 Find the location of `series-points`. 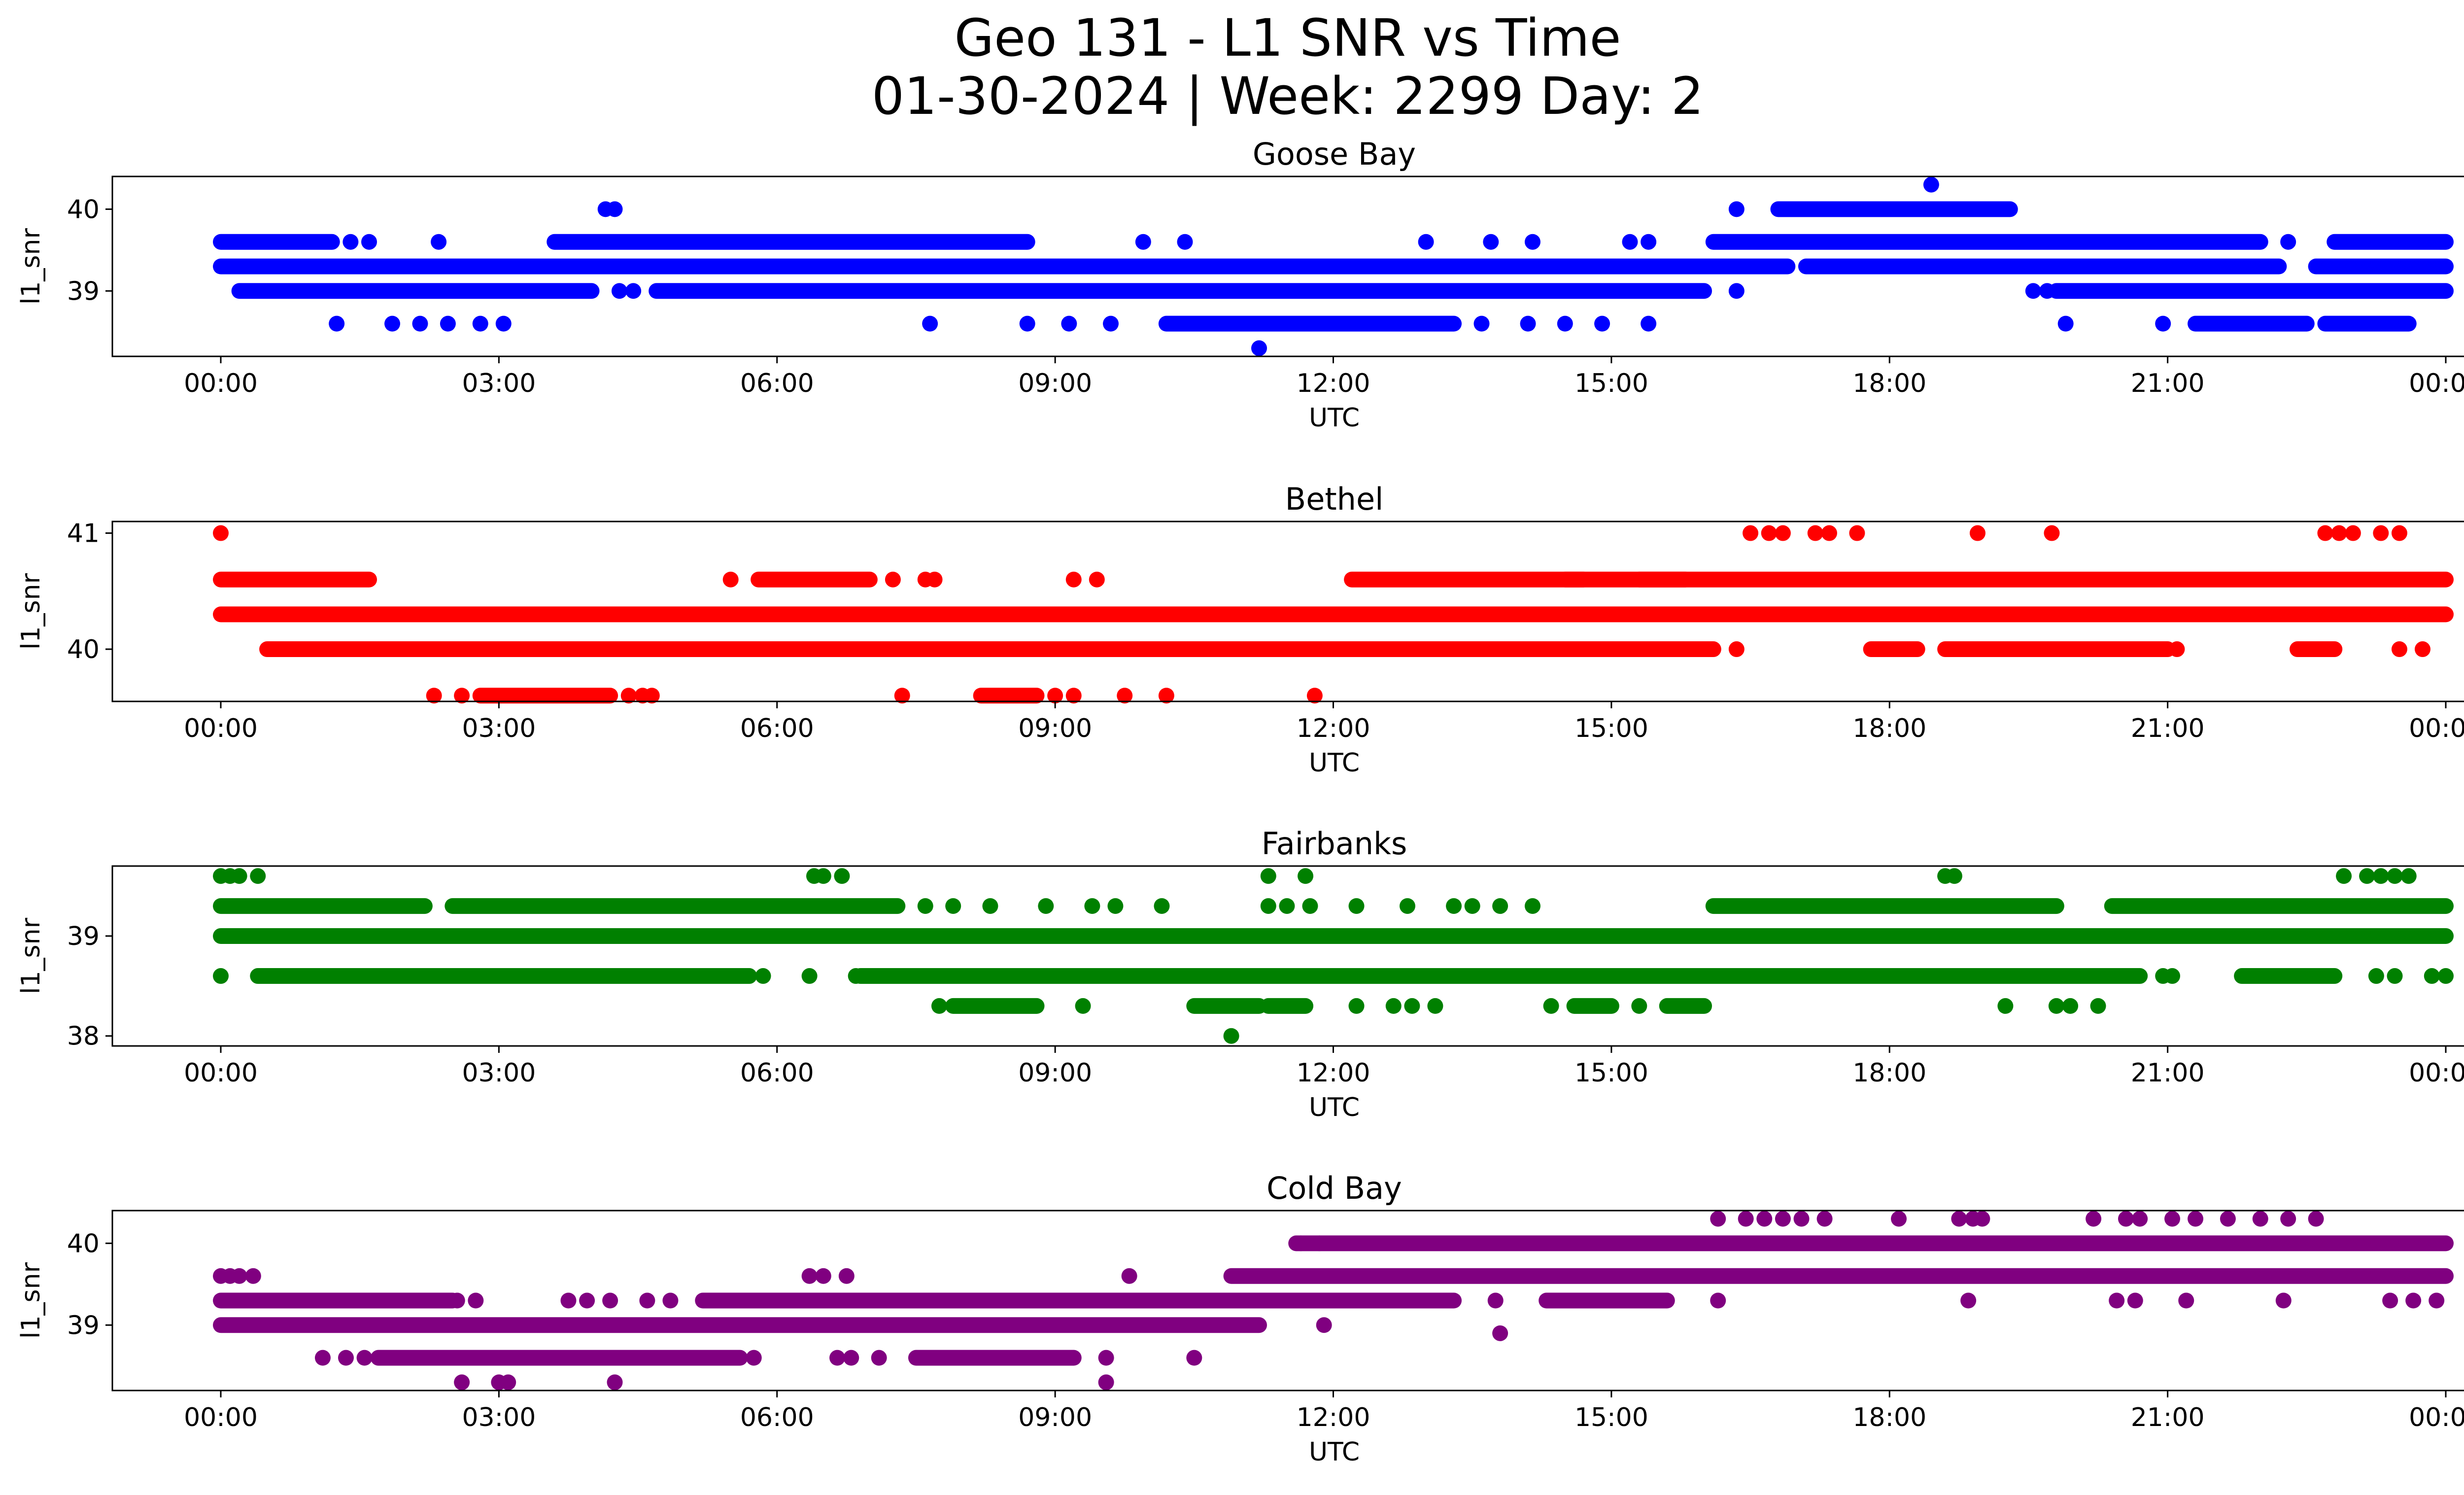

series-points is located at coordinates (1333, 956).